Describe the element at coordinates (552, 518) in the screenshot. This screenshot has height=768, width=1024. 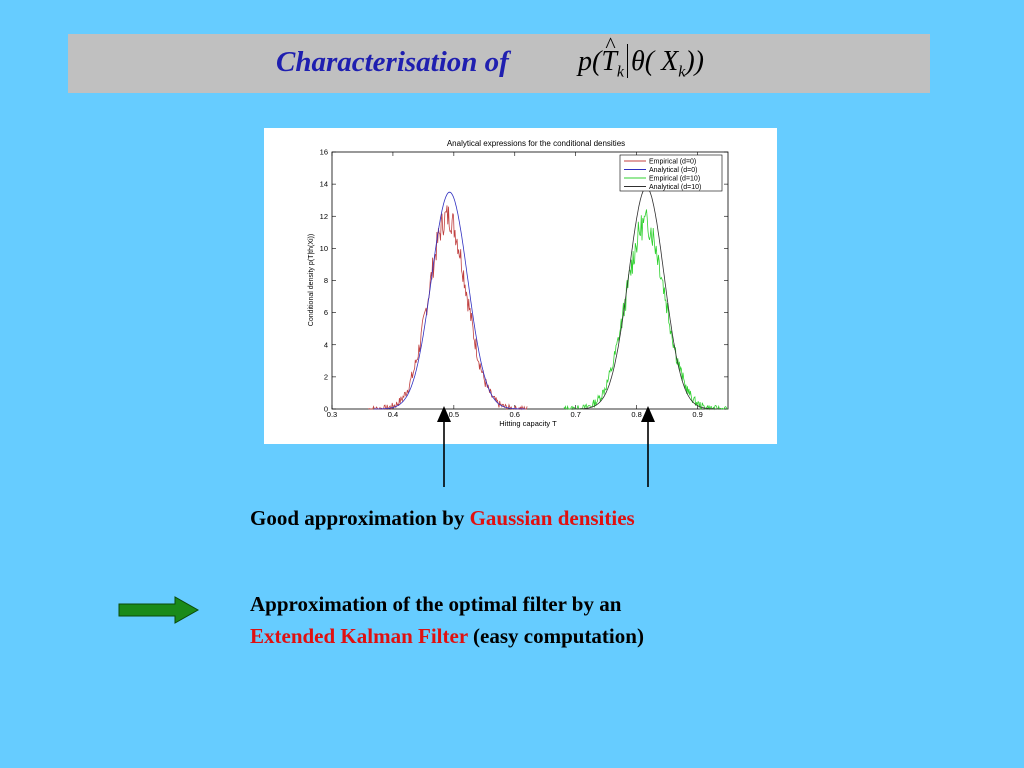
I see `statement-gaussian-highlight: Gaussian densities` at that location.